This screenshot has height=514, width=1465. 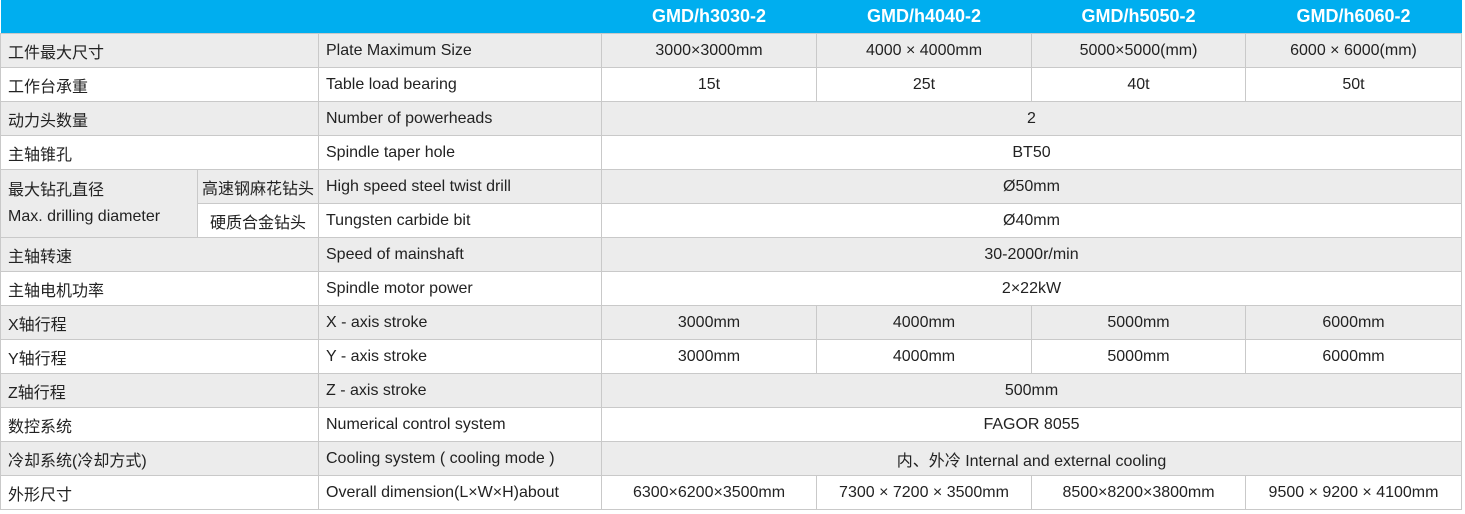 I want to click on spec-label-en: X - axis stroke, so click(x=460, y=322).